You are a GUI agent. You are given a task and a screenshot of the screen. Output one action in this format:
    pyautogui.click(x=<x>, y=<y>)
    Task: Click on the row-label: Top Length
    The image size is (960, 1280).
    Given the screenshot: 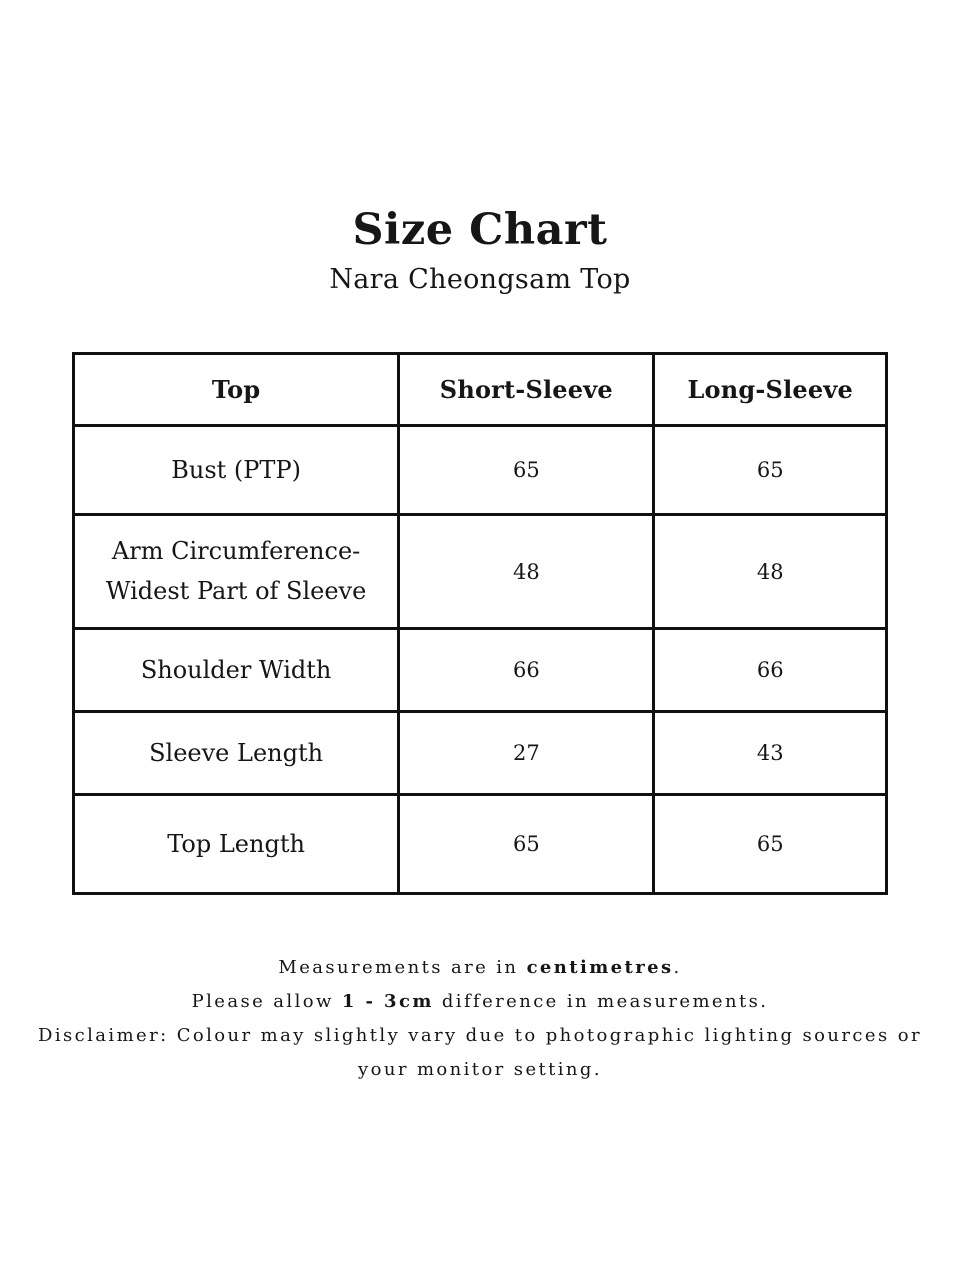 What is the action you would take?
    pyautogui.click(x=236, y=844)
    